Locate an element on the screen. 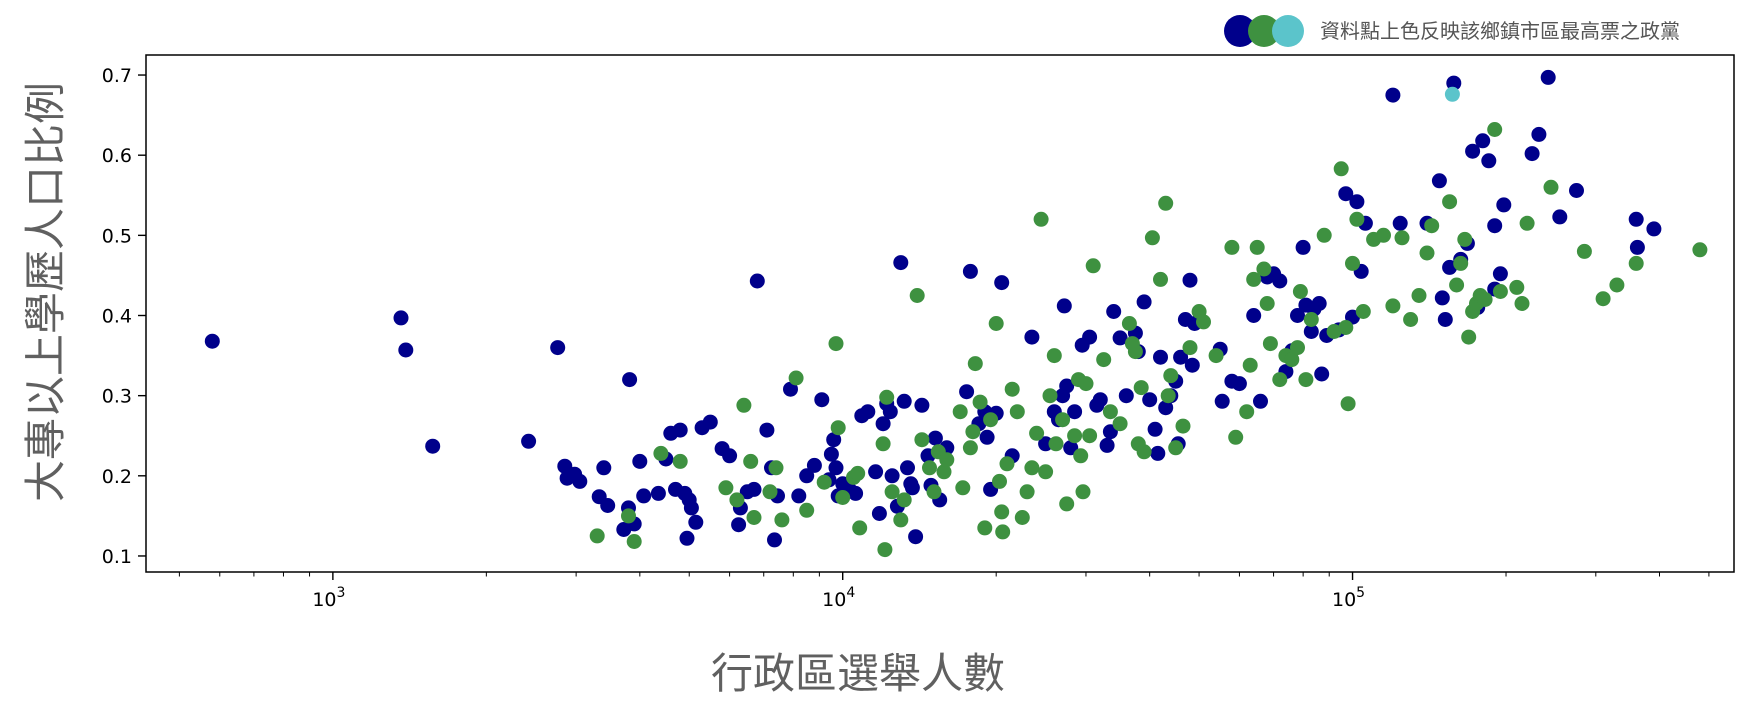 This screenshot has height=710, width=1746. y-axis-title: 大專以上學歷人口比例 is located at coordinates (45, 292).